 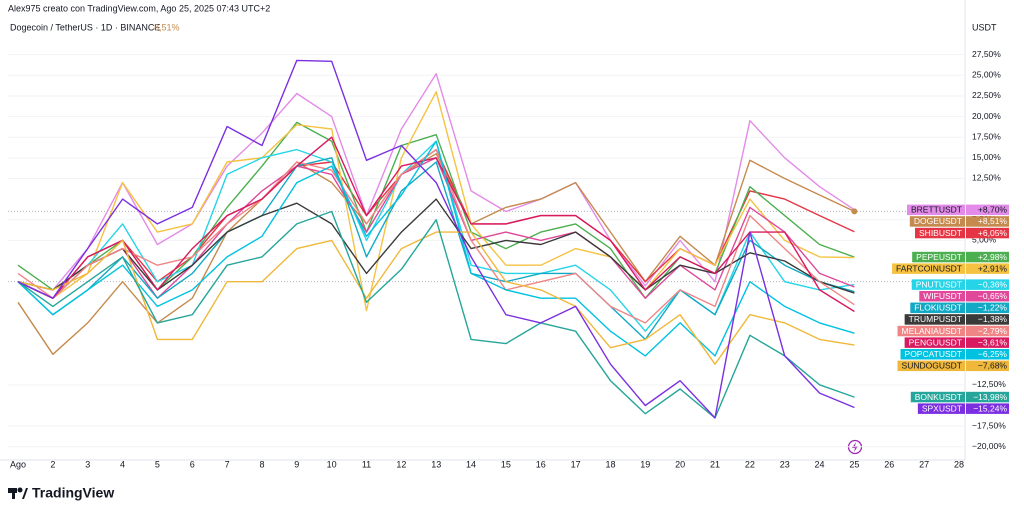 I want to click on legend-badge: −0,65% WIFUSDT, so click(x=964, y=296).